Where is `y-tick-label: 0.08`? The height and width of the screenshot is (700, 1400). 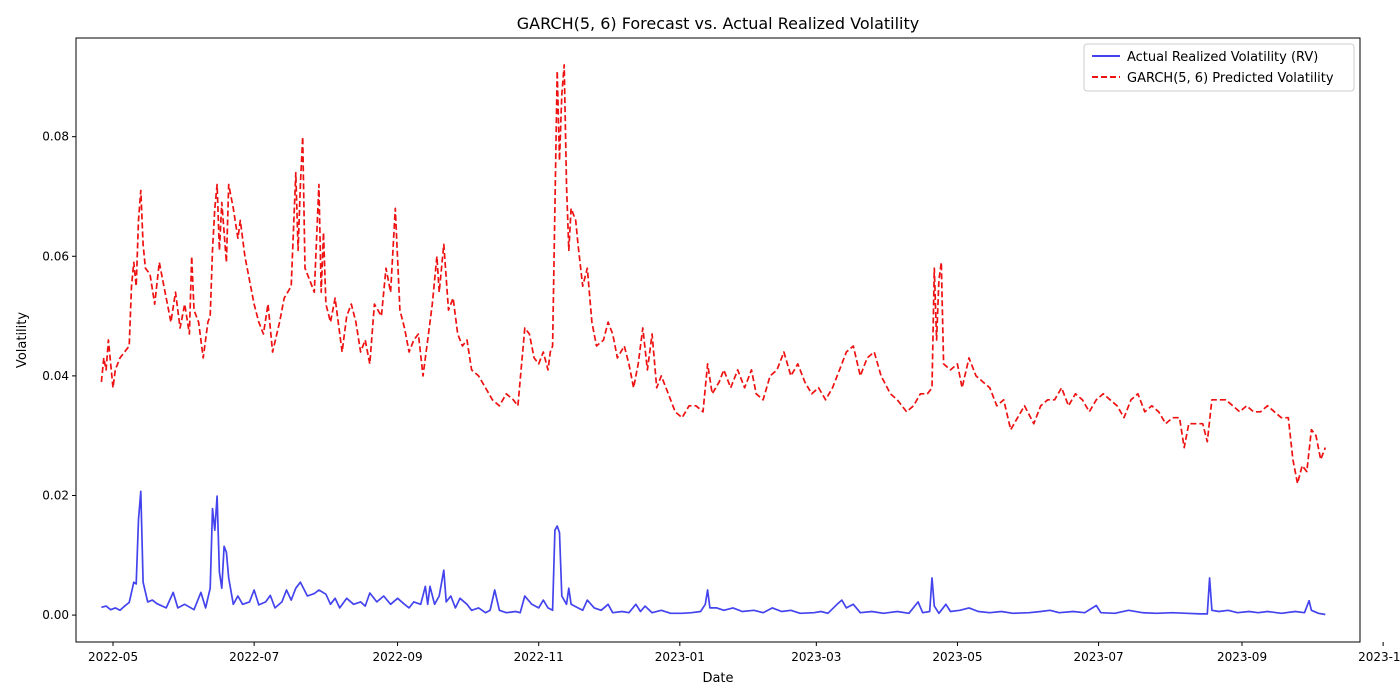 y-tick-label: 0.08 is located at coordinates (55, 137).